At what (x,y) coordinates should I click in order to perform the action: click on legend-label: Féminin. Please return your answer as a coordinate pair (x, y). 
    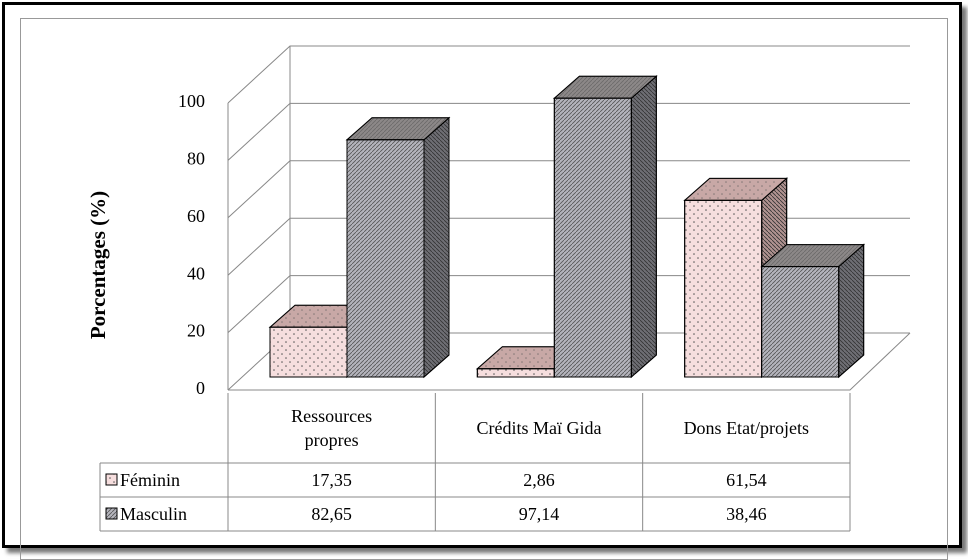
    Looking at the image, I should click on (174, 480).